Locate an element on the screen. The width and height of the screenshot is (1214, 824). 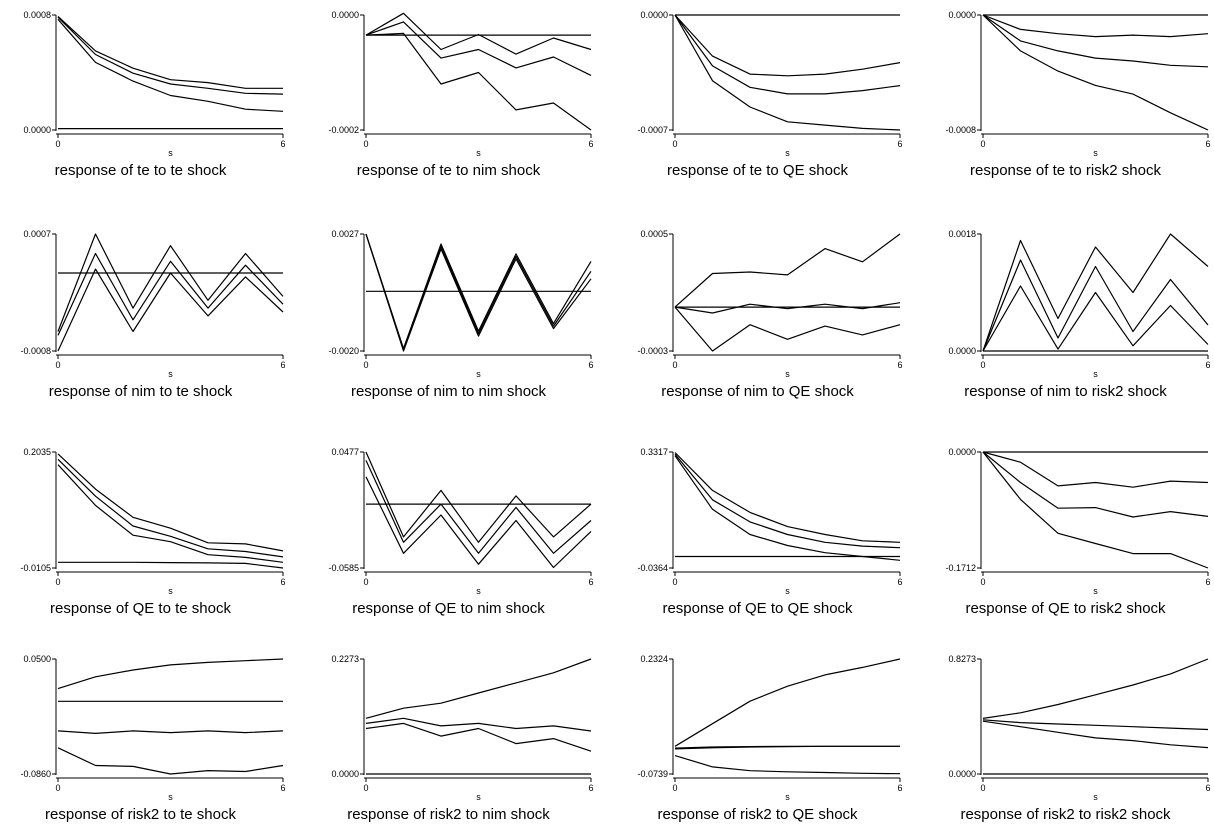
chart-title: response of te to QE shock is located at coordinates (757, 170).